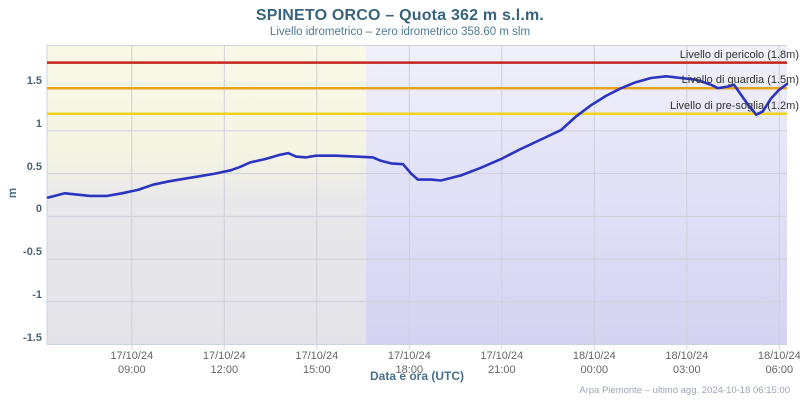  What do you see at coordinates (37, 294) in the screenshot?
I see `y-tick-label: -1` at bounding box center [37, 294].